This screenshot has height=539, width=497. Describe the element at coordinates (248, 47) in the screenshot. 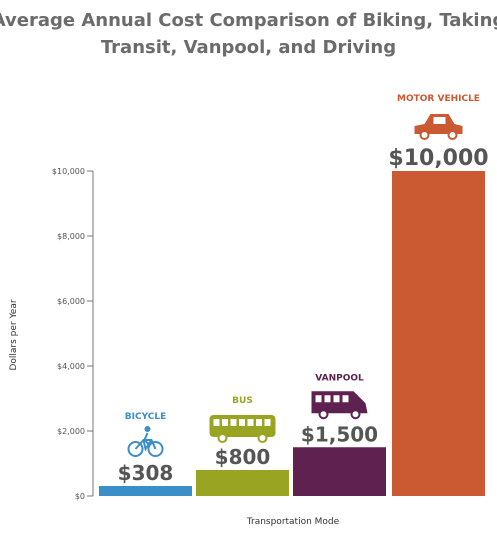

I see `chart-title-line-2: Transit, Vanpool, and Driving` at that location.